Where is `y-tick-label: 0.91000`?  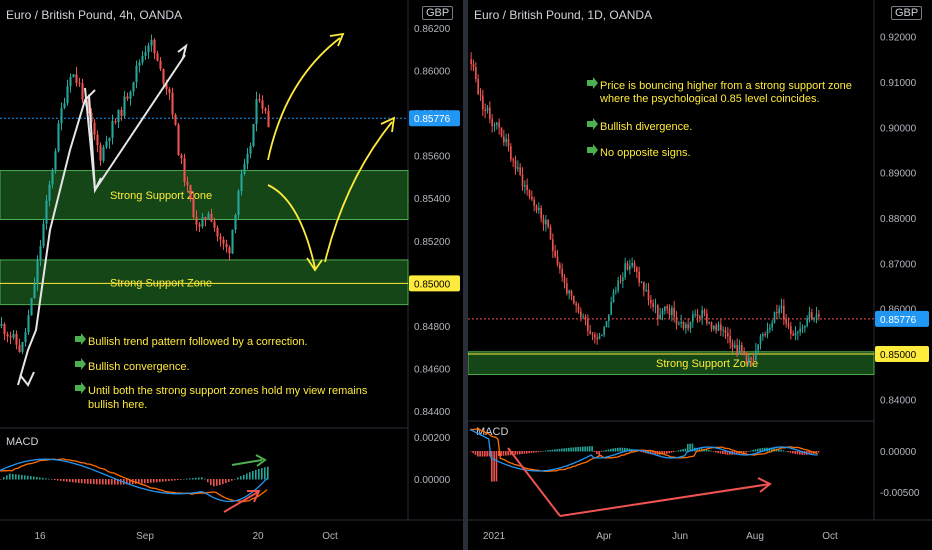 y-tick-label: 0.91000 is located at coordinates (898, 83).